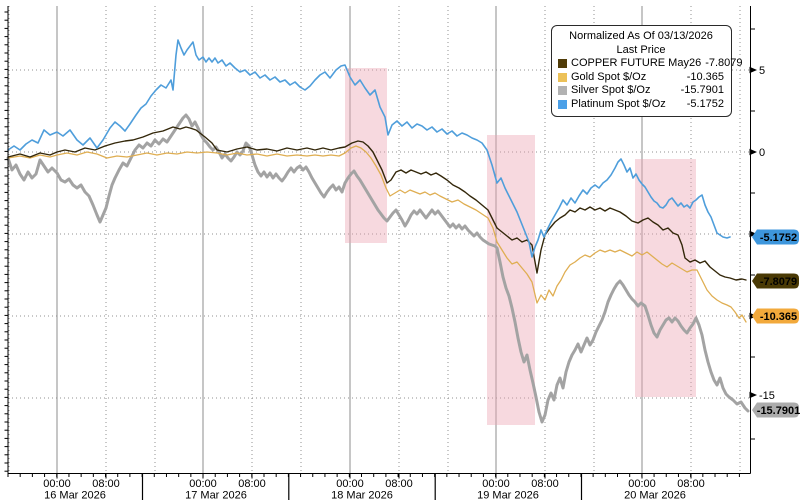 Image resolution: width=800 pixels, height=500 pixels. I want to click on y-axis-tick-label: 0, so click(762, 153).